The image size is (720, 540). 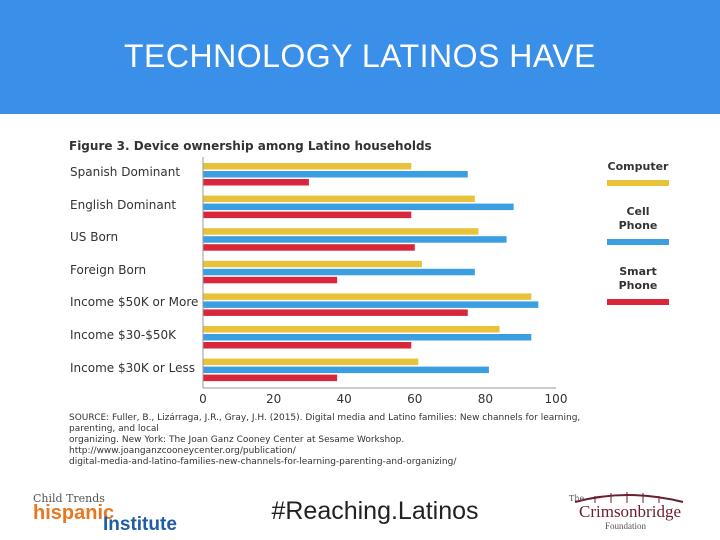 I want to click on category-label: Foreign Born, so click(x=108, y=269).